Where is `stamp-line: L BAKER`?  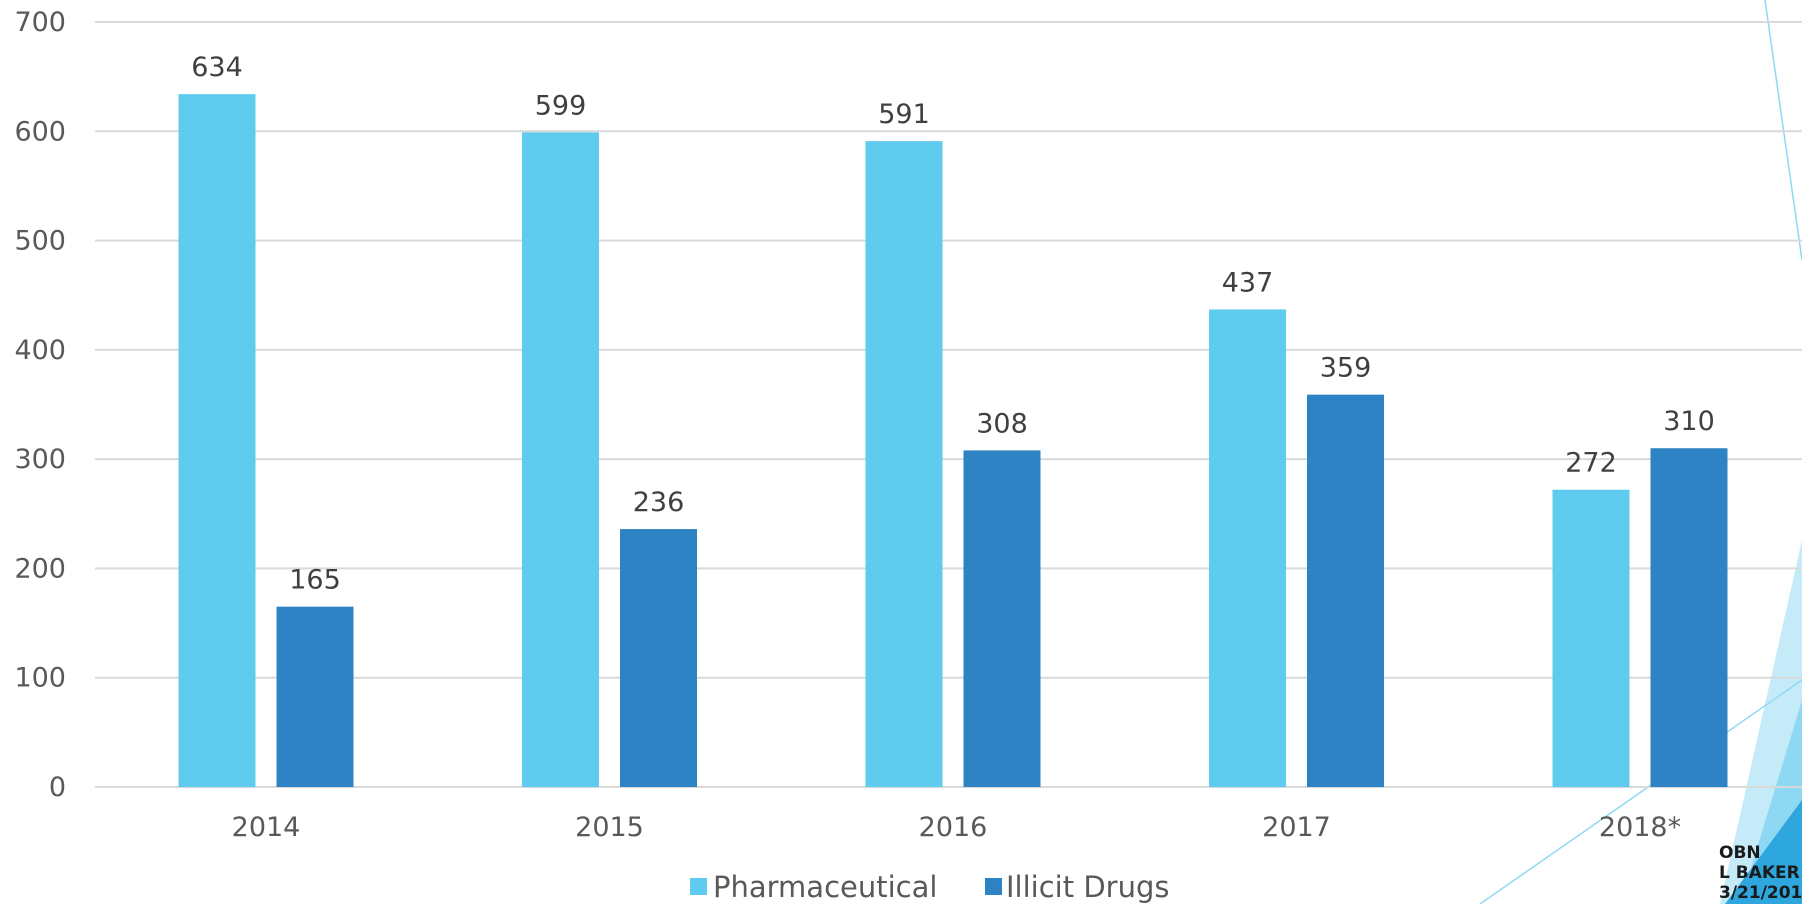 stamp-line: L BAKER is located at coordinates (1759, 873).